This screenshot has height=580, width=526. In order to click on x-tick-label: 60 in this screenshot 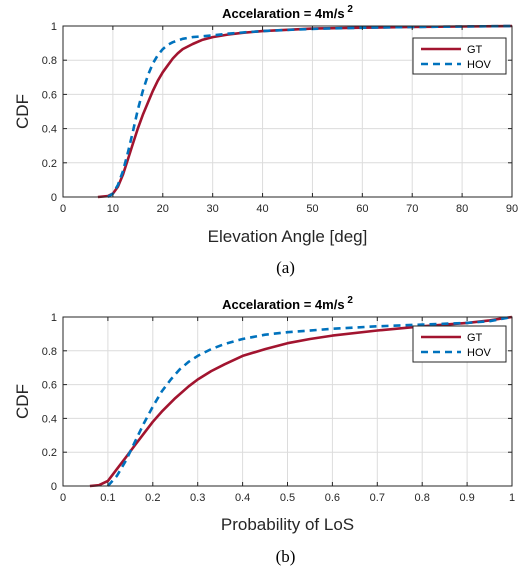, I will do `click(362, 209)`.